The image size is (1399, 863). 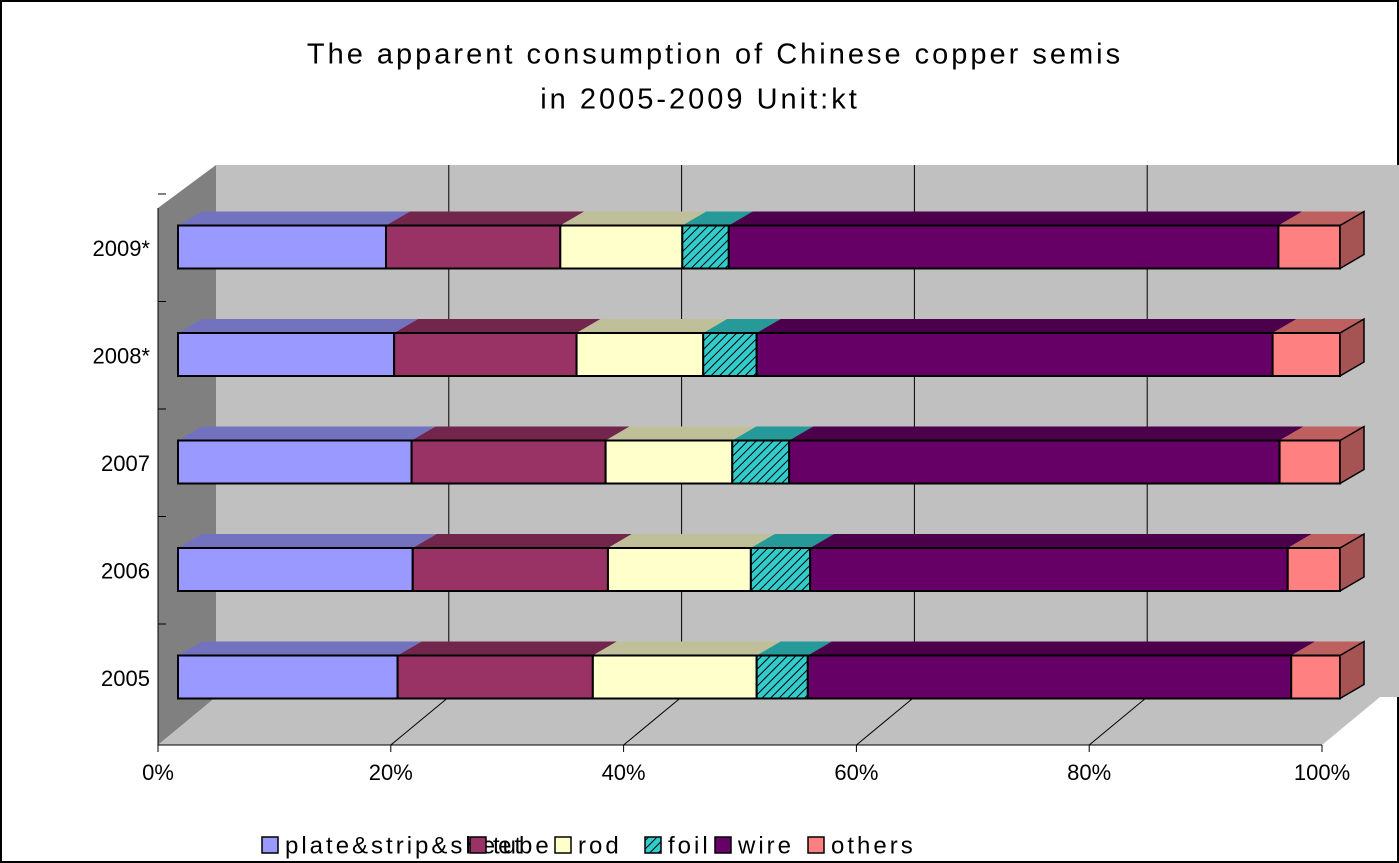 What do you see at coordinates (600, 845) in the screenshot?
I see `legend-label: rod` at bounding box center [600, 845].